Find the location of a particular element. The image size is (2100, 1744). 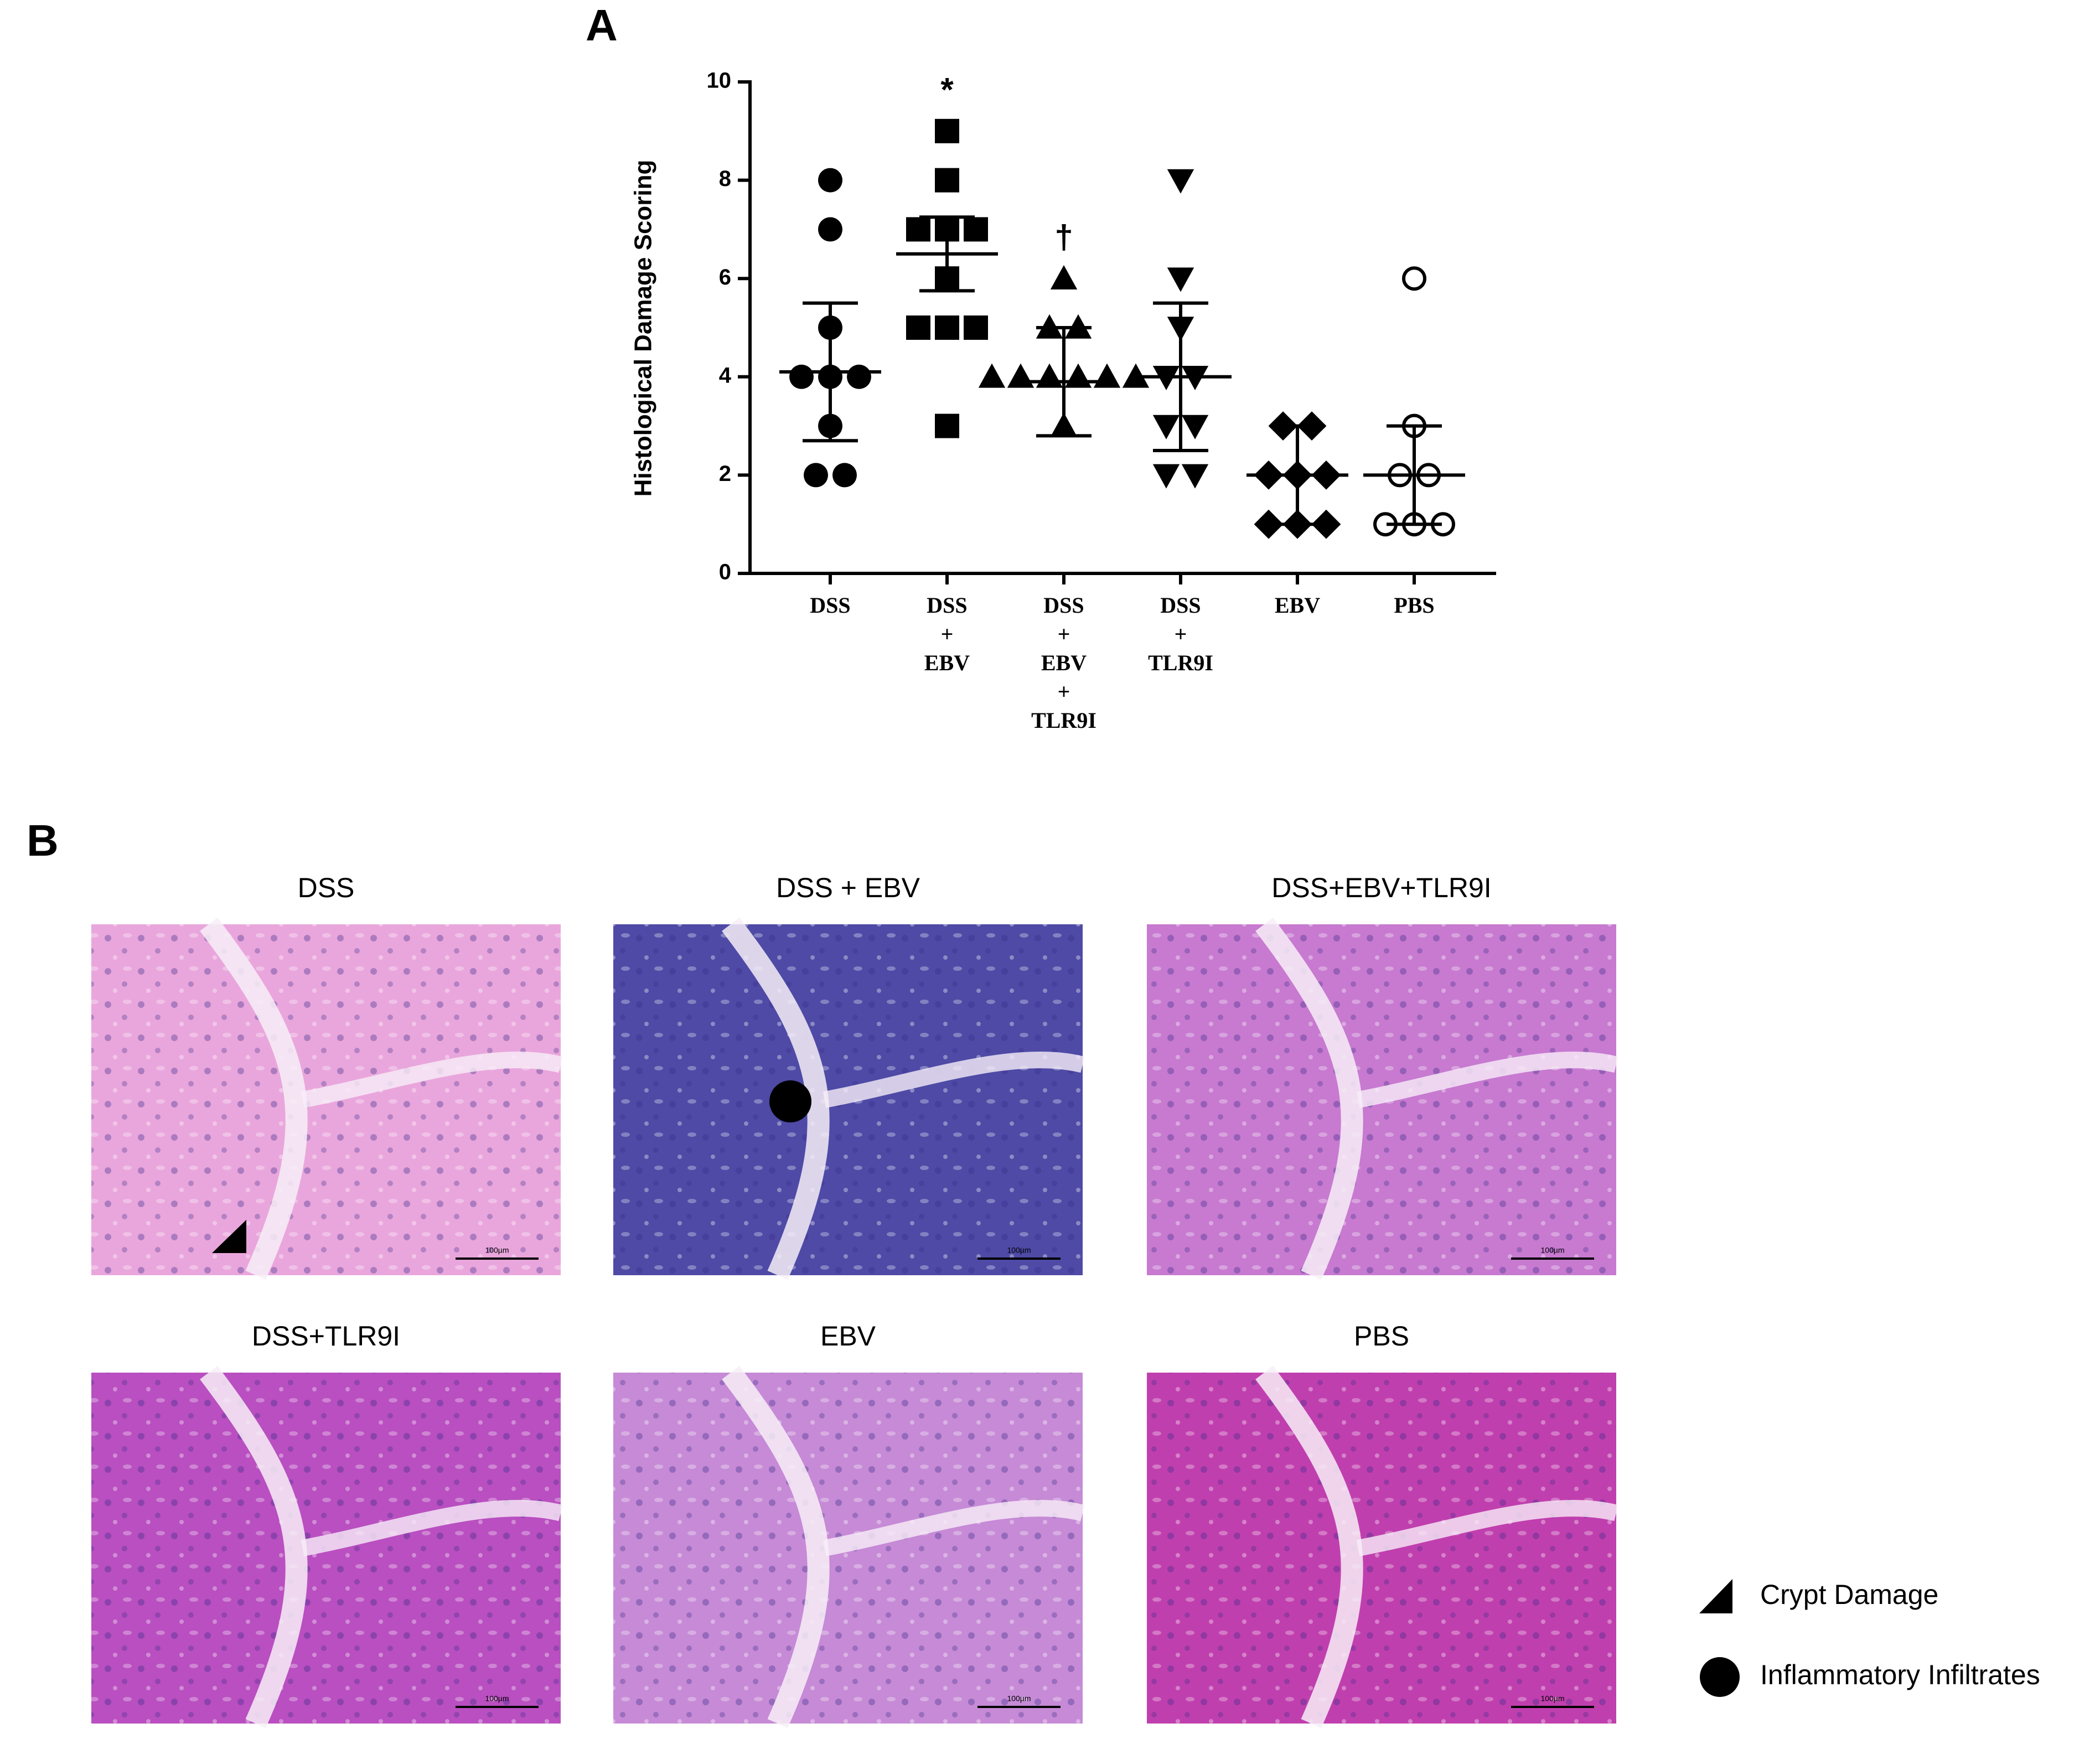

y-axis-label: Histological Damage Scoring is located at coordinates (643, 328).